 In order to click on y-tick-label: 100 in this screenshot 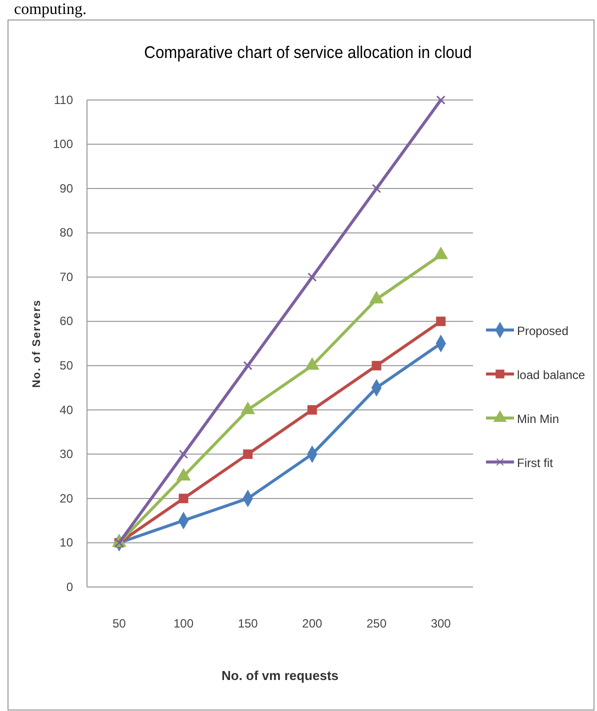, I will do `click(63, 144)`.